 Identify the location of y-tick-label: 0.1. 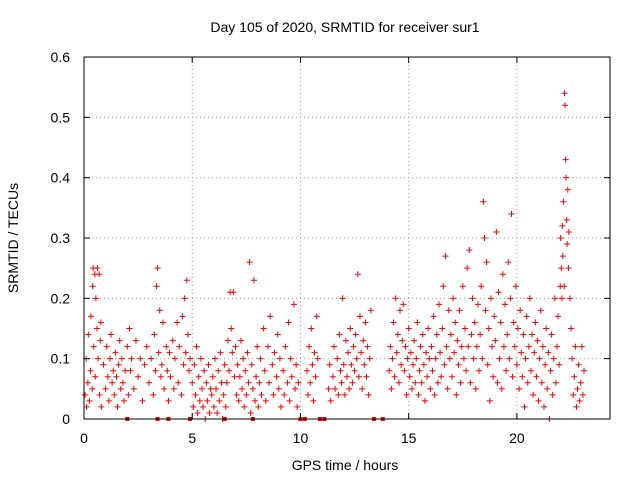
(61, 359).